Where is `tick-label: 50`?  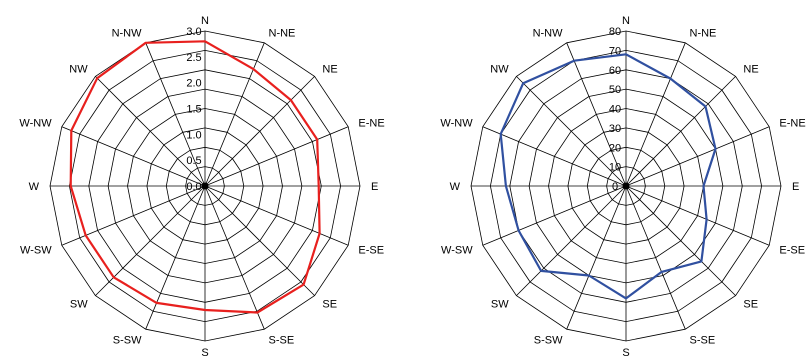
tick-label: 50 is located at coordinates (615, 90).